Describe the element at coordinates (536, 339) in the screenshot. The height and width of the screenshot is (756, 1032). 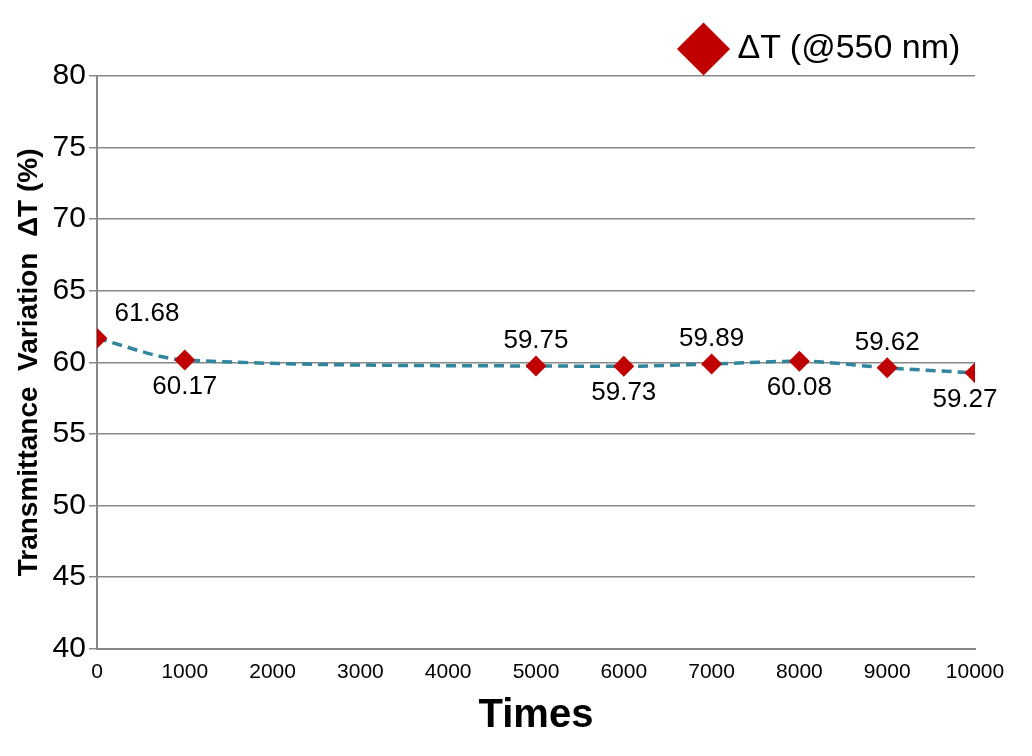
I see `data-label: 59.75` at that location.